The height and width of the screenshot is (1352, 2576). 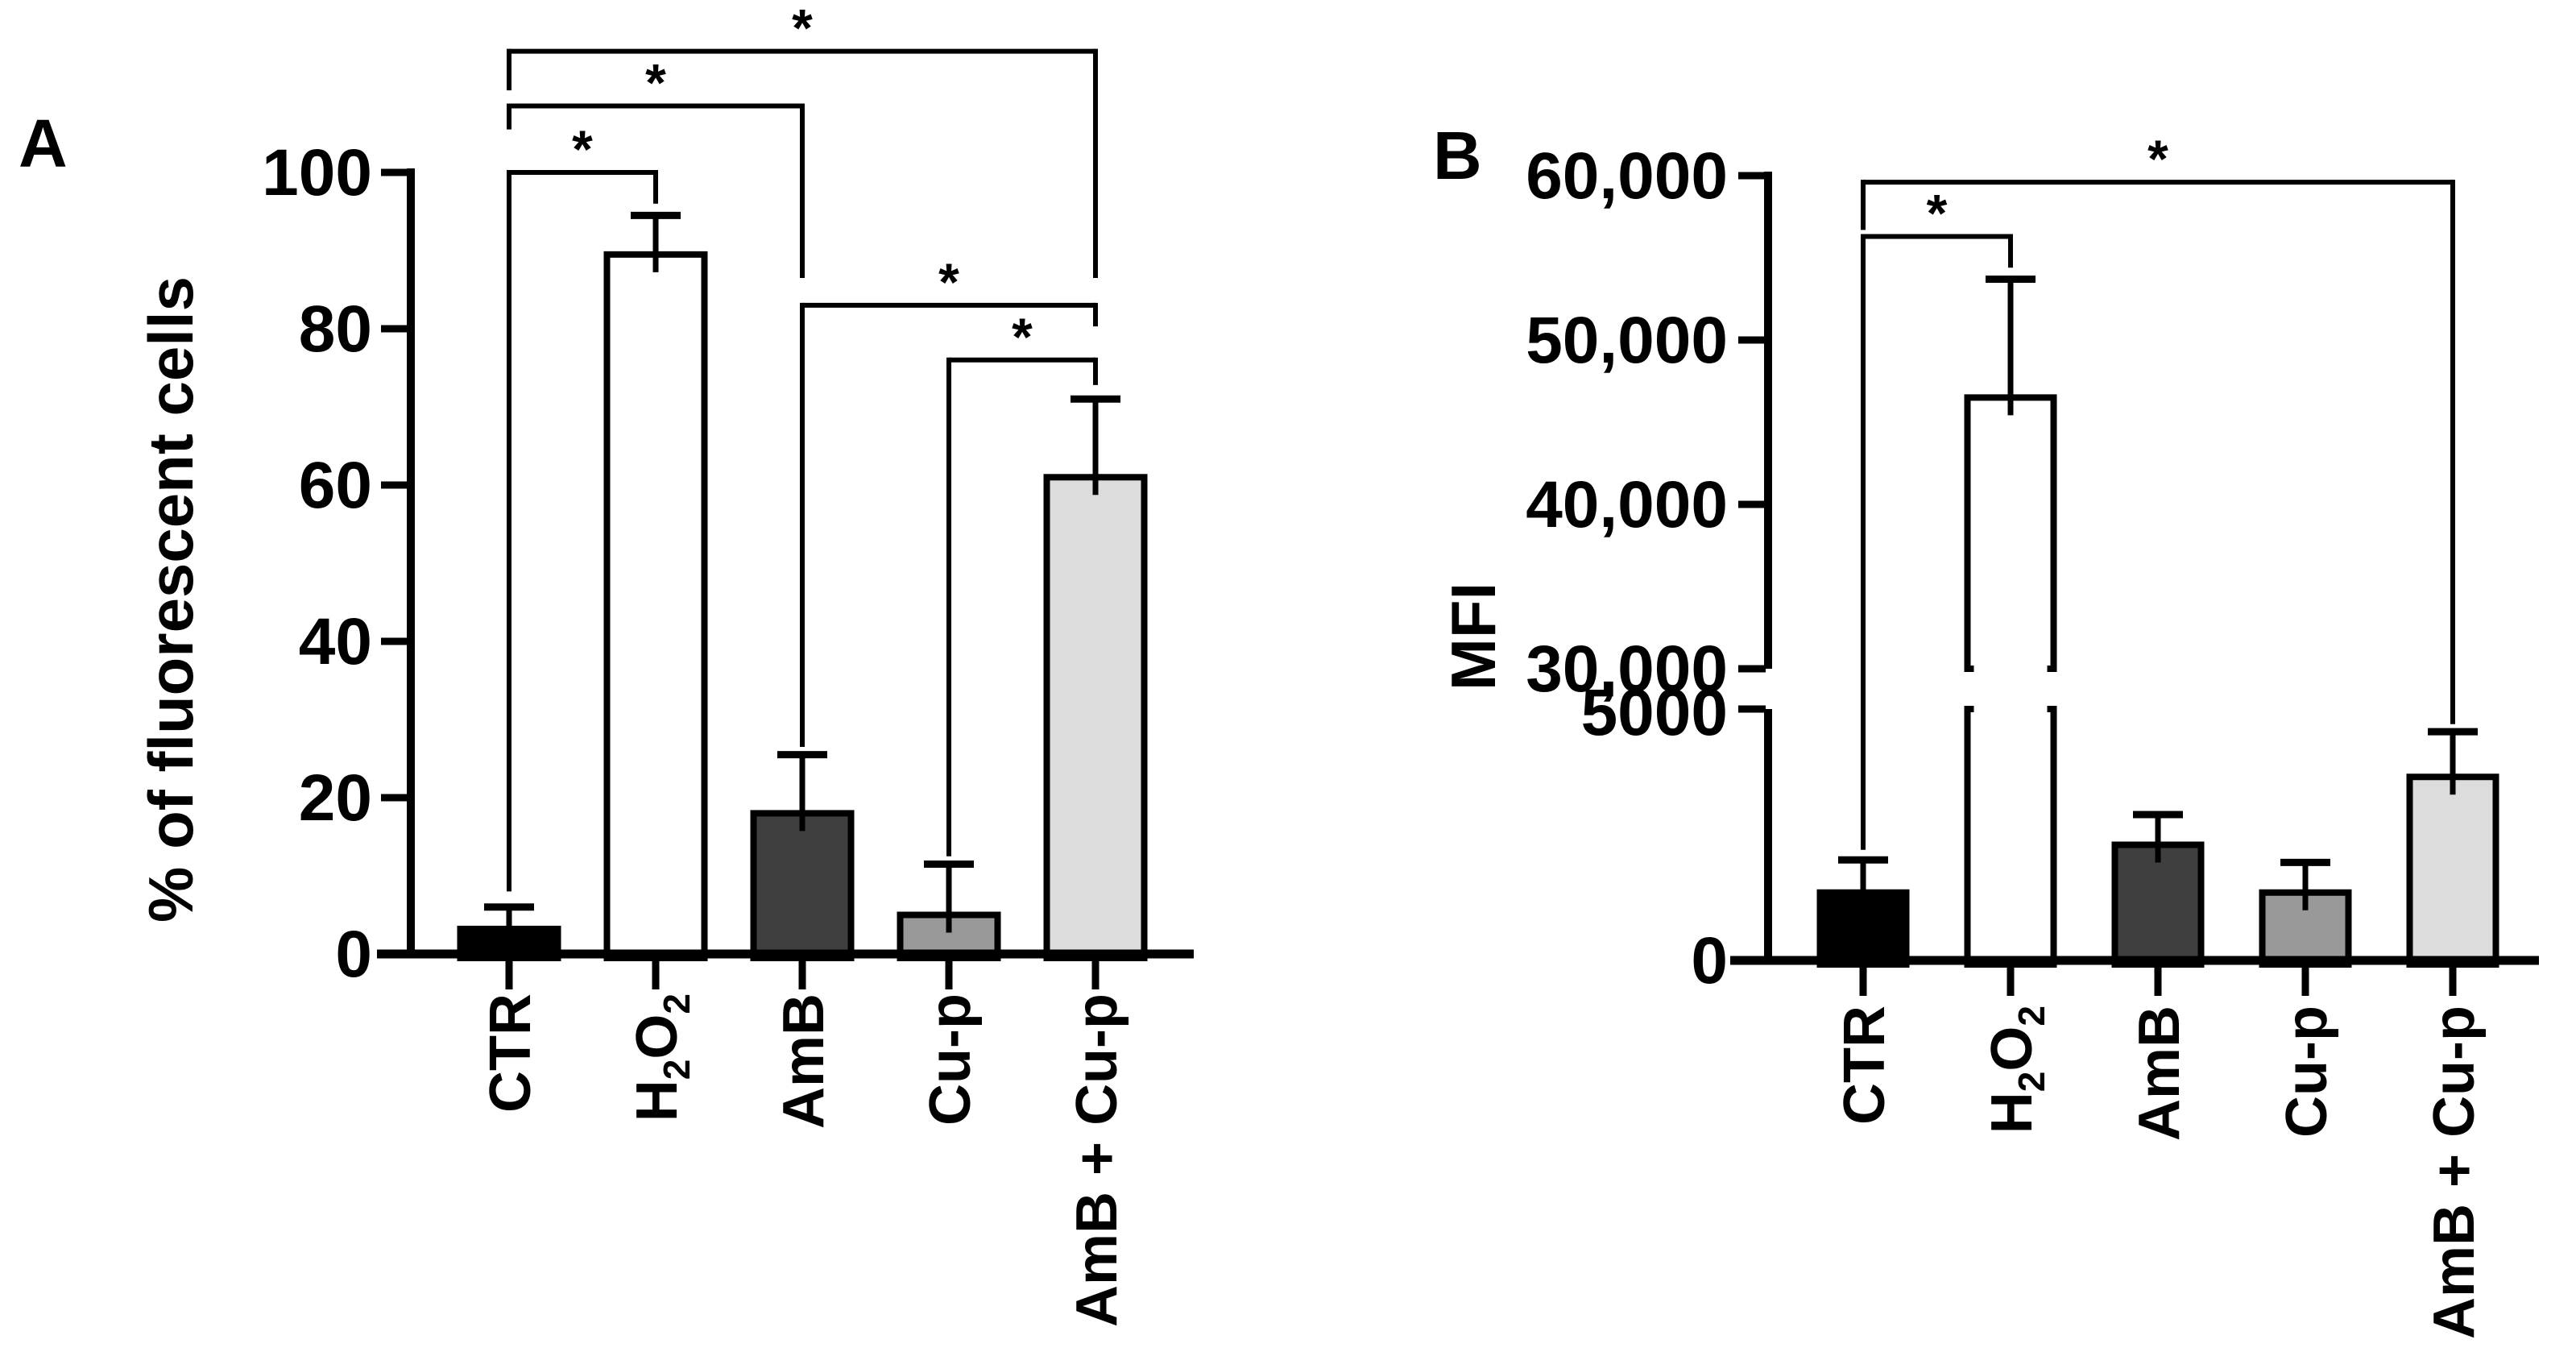 What do you see at coordinates (43, 143) in the screenshot?
I see `panel-label-a: A` at bounding box center [43, 143].